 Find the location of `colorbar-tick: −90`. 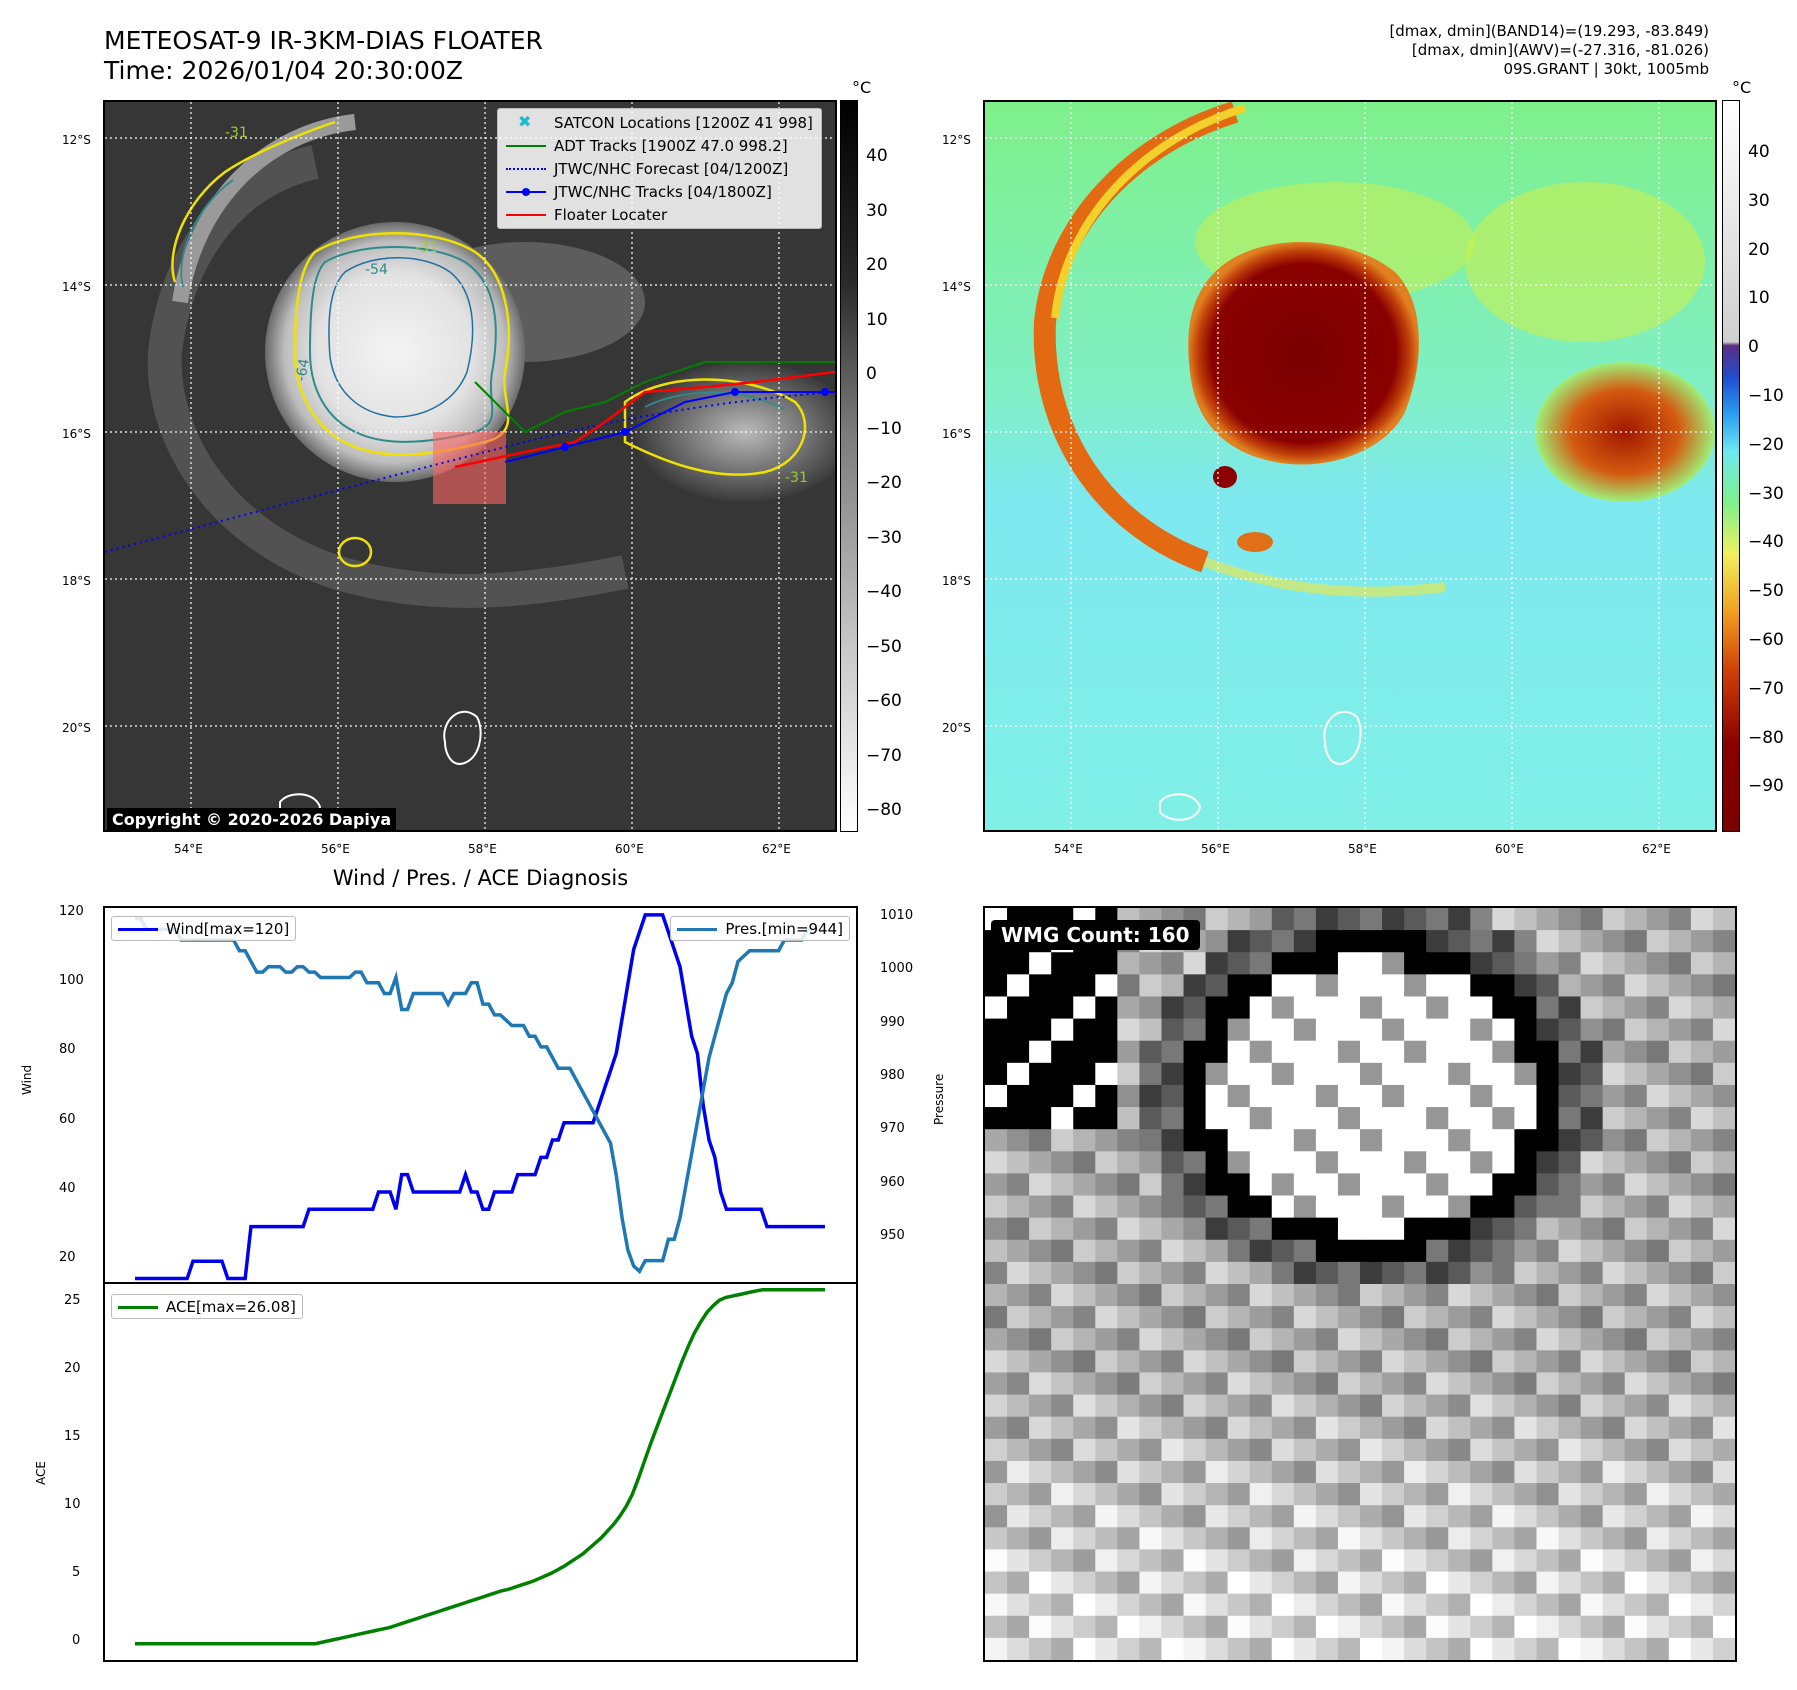

colorbar-tick: −90 is located at coordinates (1766, 786).